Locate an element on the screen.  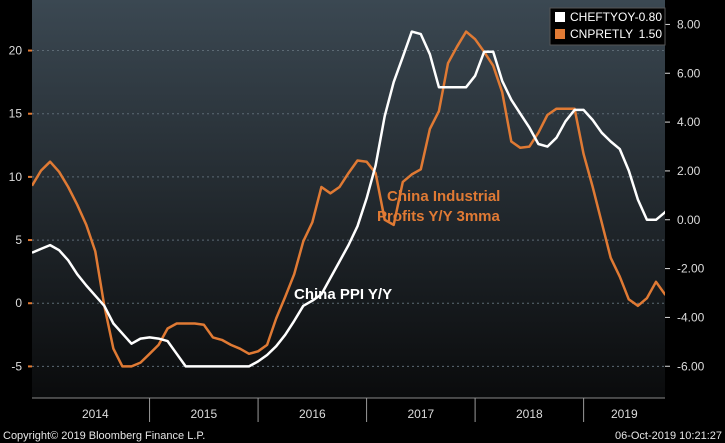
x-year-label: 2016 is located at coordinates (312, 414).